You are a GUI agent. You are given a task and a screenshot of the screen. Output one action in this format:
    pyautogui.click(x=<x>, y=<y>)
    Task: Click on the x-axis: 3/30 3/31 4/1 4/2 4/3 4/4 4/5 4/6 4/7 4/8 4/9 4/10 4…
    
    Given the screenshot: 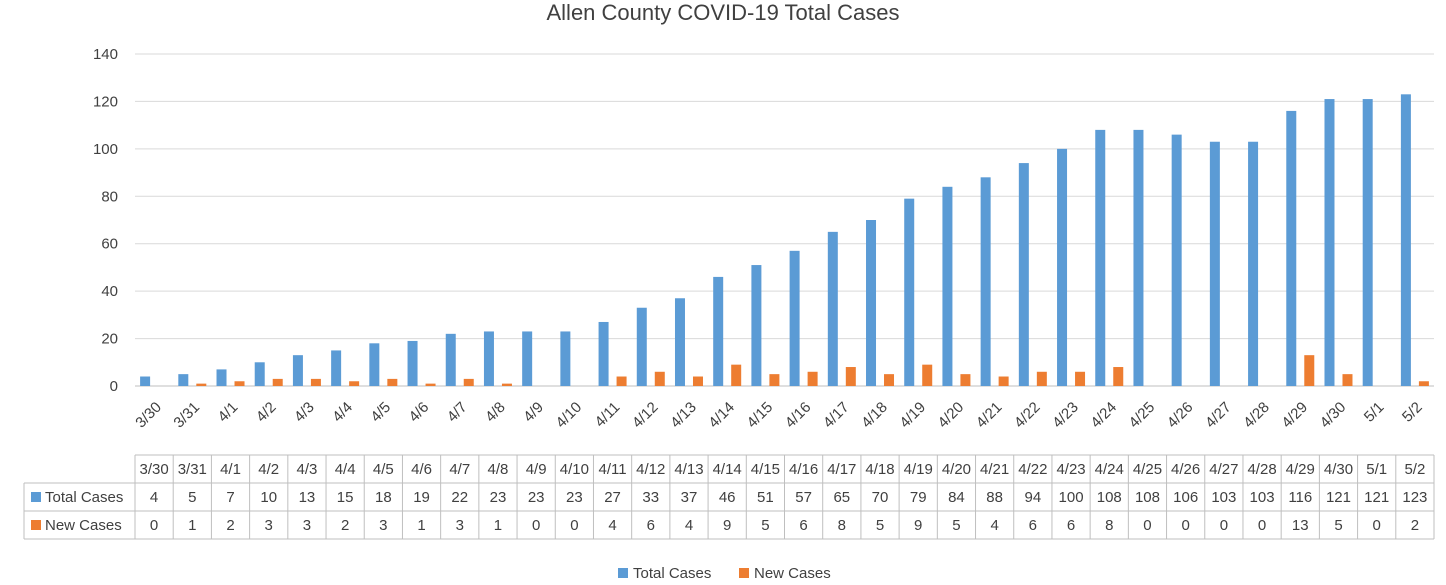 What is the action you would take?
    pyautogui.click(x=778, y=415)
    